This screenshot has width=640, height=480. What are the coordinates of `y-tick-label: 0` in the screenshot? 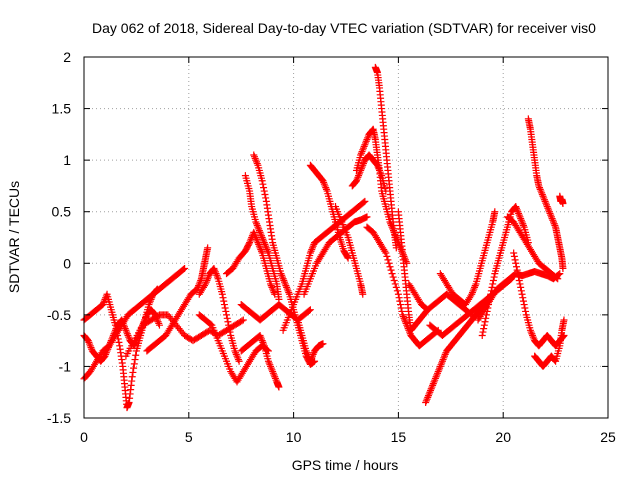 It's located at (67, 263).